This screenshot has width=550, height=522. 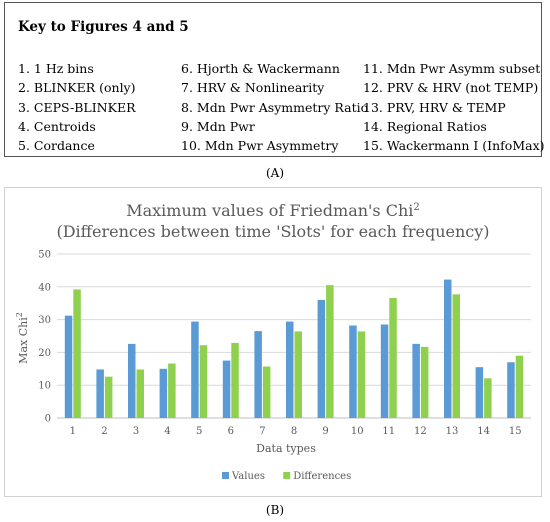 I want to click on y-tick-label: 30, so click(x=44, y=320).